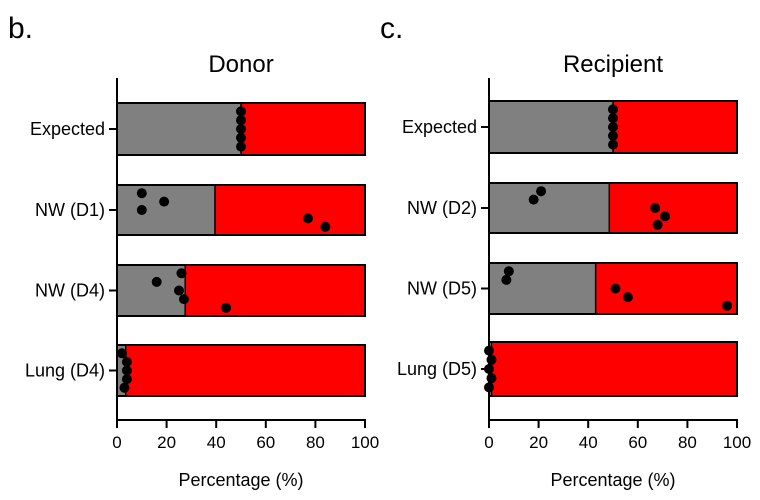  Describe the element at coordinates (240, 64) in the screenshot. I see `chart-title: Donor` at that location.